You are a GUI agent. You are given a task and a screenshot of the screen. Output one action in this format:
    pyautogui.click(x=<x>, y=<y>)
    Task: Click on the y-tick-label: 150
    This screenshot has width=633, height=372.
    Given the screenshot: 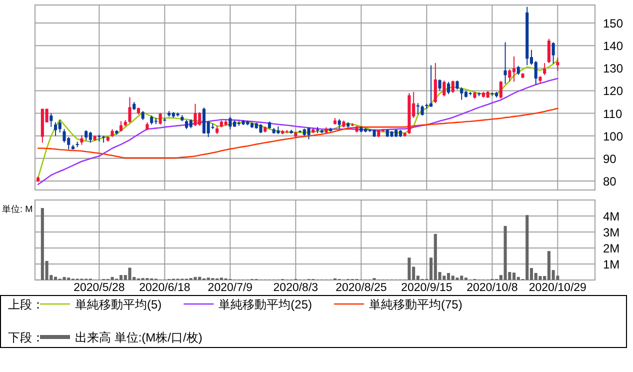 What is the action you would take?
    pyautogui.click(x=613, y=23)
    